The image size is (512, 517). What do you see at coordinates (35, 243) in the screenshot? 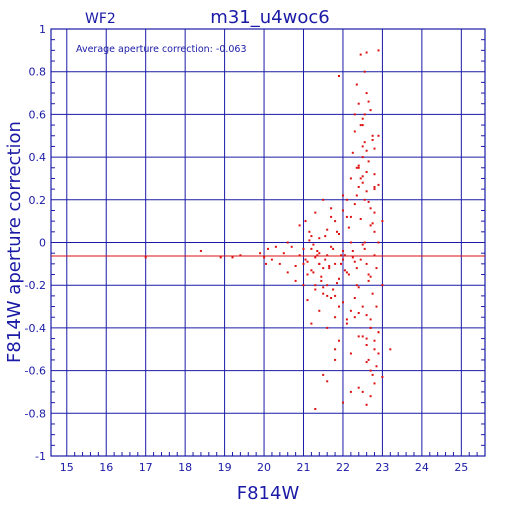
I see `y-tick-labels: -1 -0.8 -0.6 -0.4 -0.2 0 0.2 0.4 0.6 0.8 1` at bounding box center [35, 243].